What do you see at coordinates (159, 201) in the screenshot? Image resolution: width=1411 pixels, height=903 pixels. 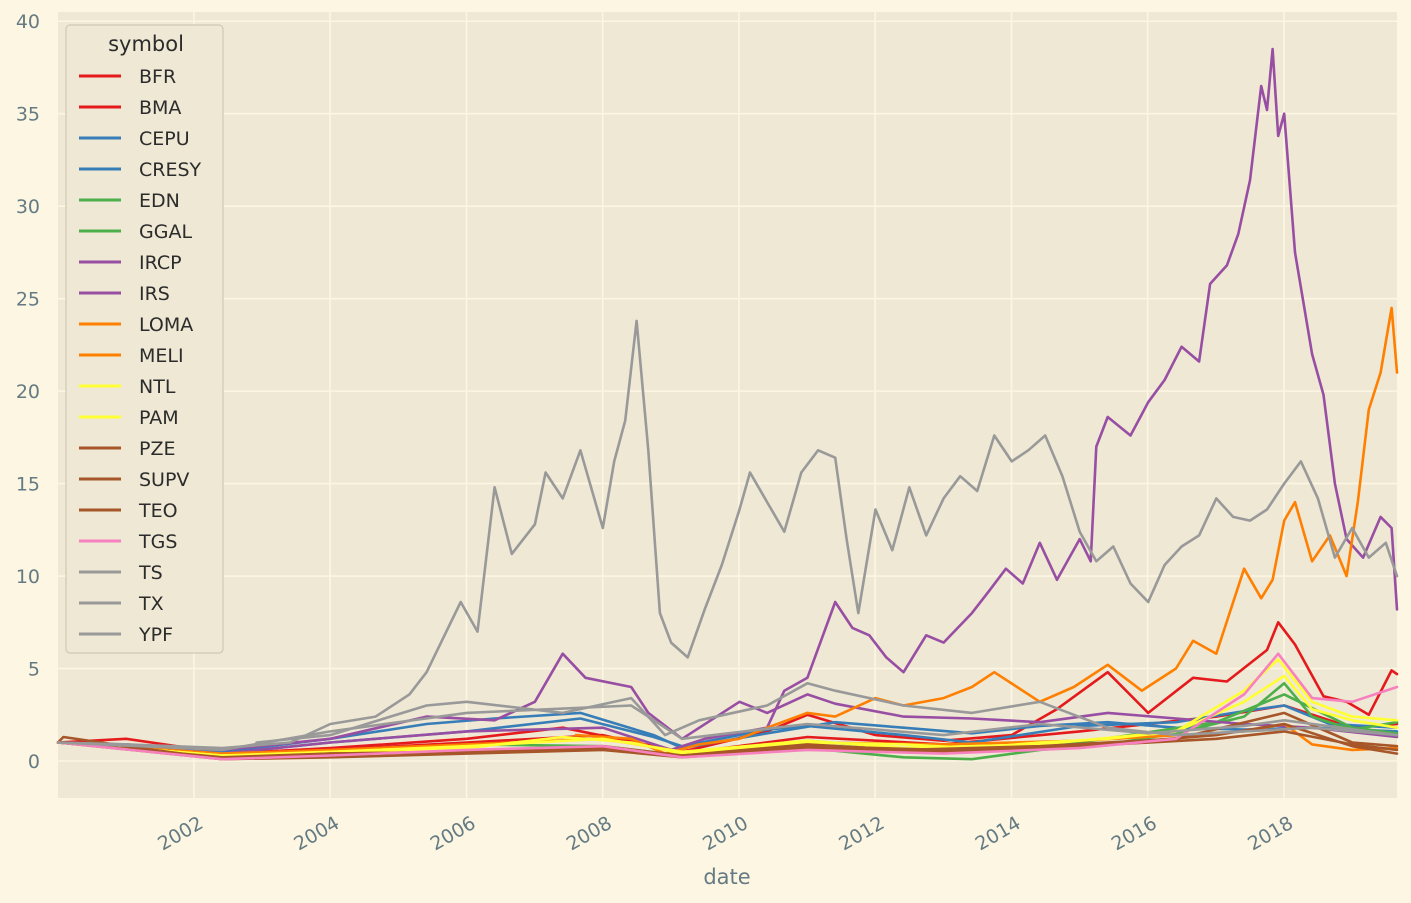 I see `legend-label: EDN` at bounding box center [159, 201].